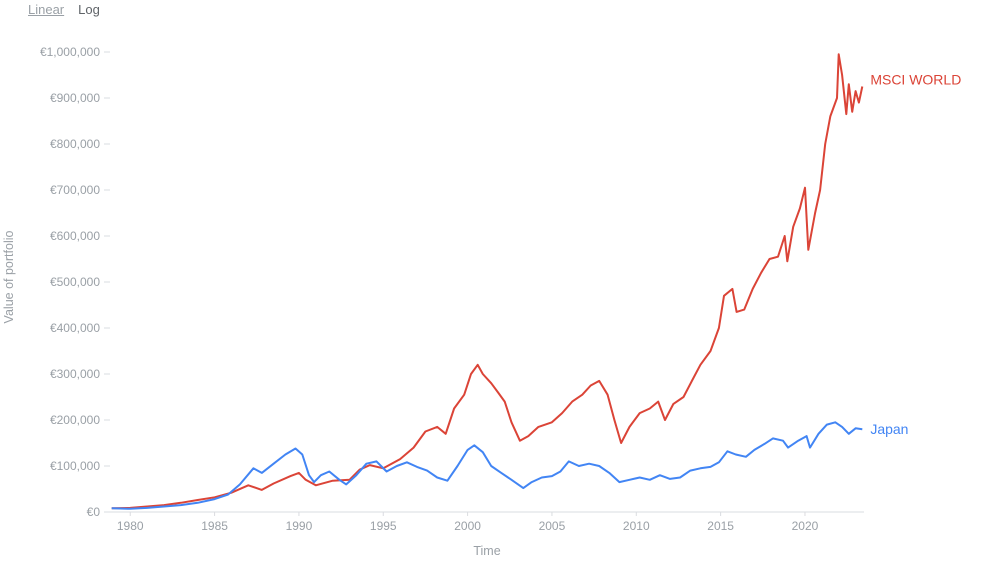 The height and width of the screenshot is (582, 1000). I want to click on series-labels: MSCI WORLD Japan, so click(915, 255).